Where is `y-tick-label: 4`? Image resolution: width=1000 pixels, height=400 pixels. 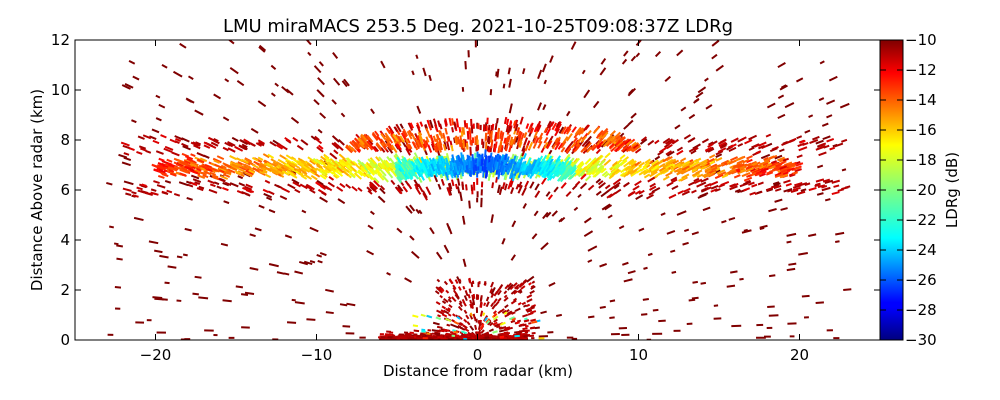 y-tick-label: 4 is located at coordinates (65, 240).